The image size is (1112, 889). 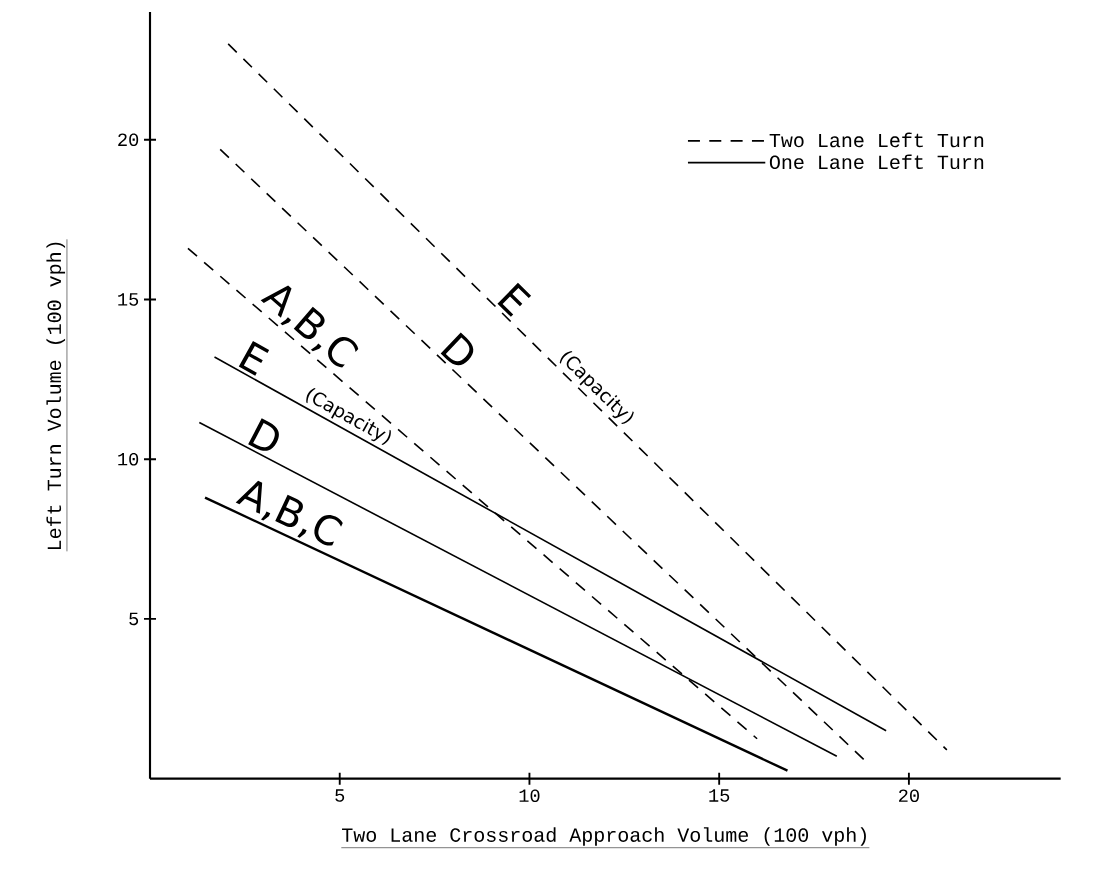 I want to click on y-tick-label: 5, so click(x=134, y=619).